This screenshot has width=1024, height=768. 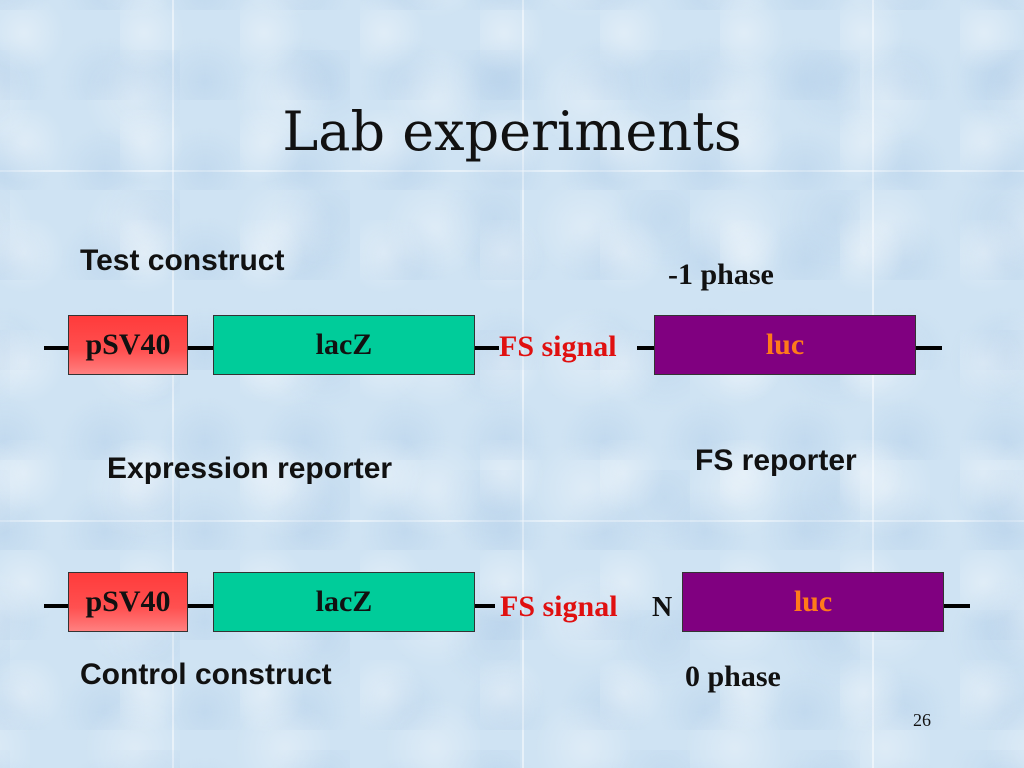 I want to click on test-promoter-label: pSV40, so click(x=128, y=344).